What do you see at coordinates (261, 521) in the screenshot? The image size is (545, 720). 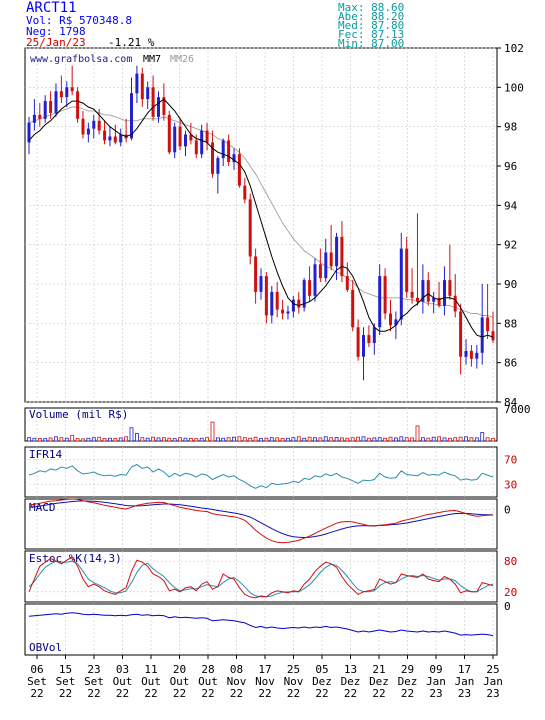 I see `macd-line` at bounding box center [261, 521].